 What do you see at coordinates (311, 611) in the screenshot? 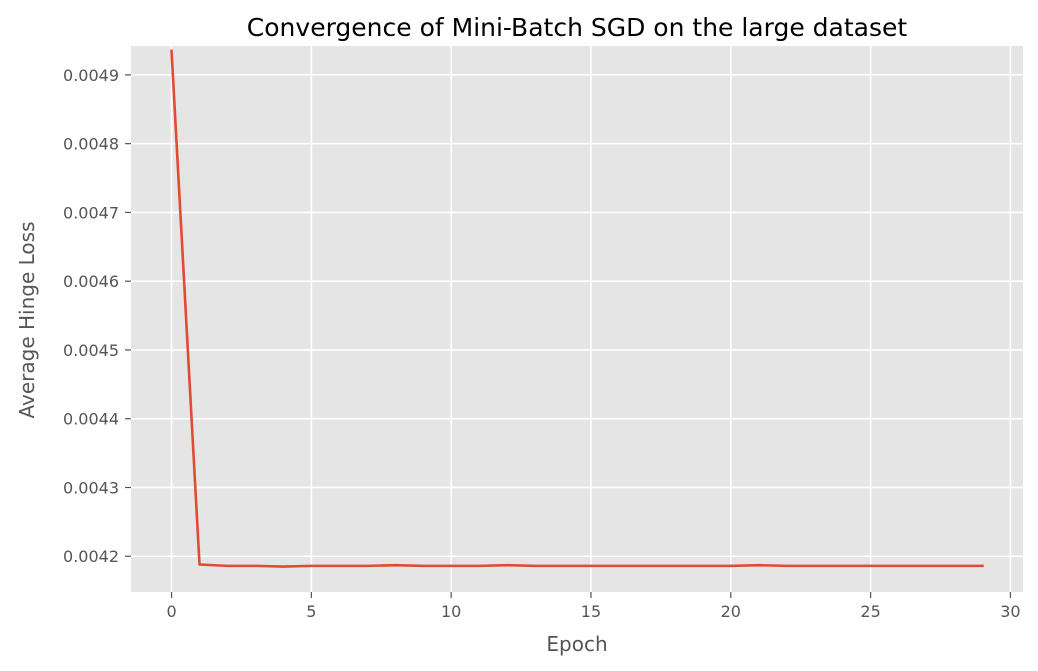
I see `x-tick-label: 5` at bounding box center [311, 611].